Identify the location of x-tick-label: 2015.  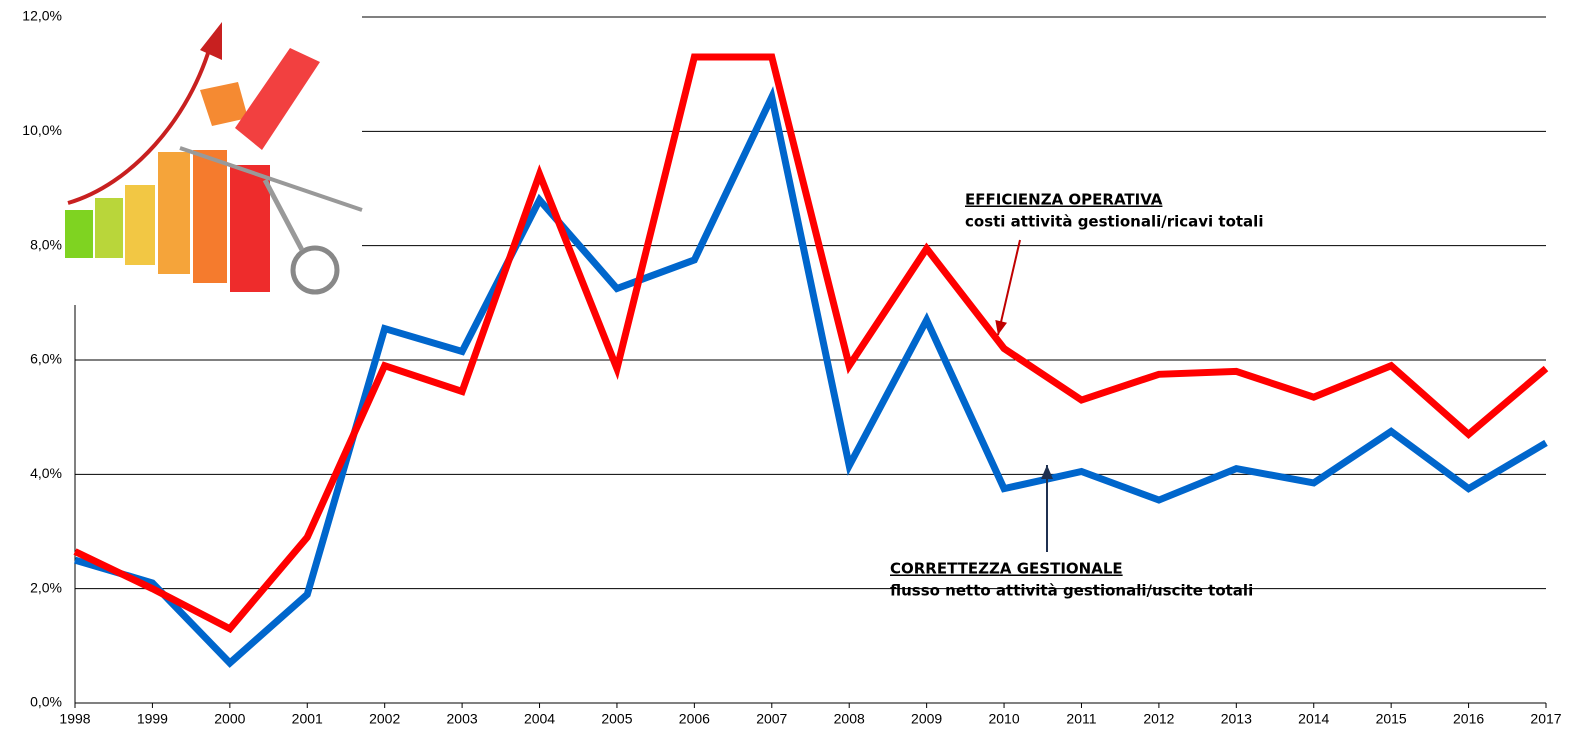
(1391, 719).